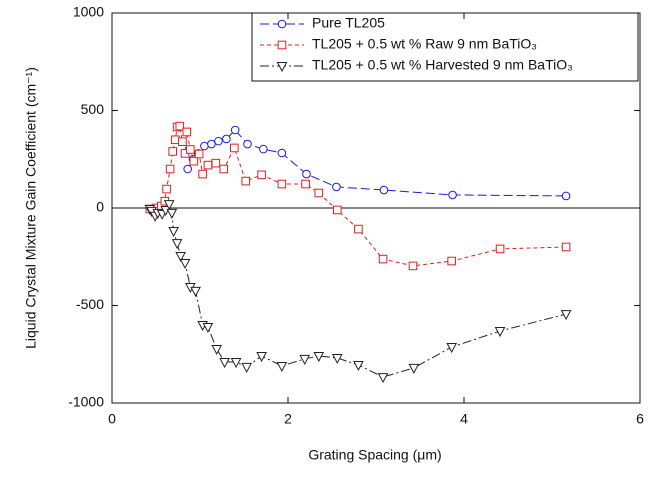  I want to click on legend-label: Pure TL205, so click(348, 23).